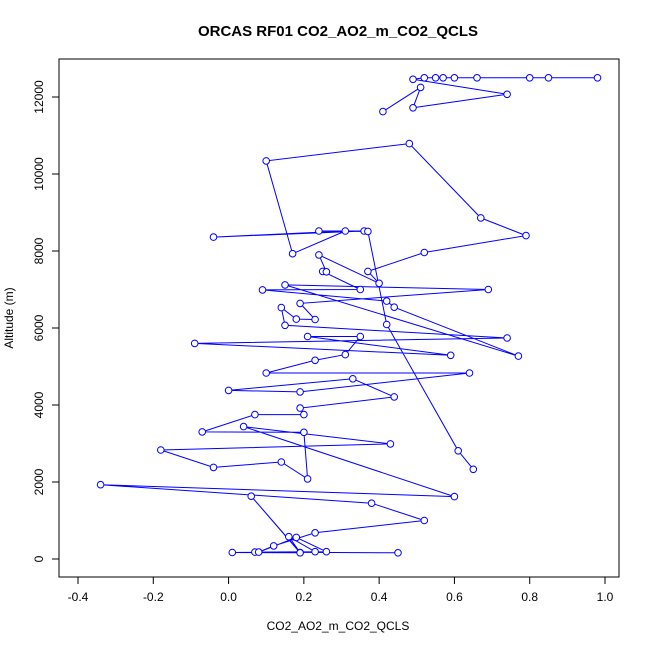 This screenshot has height=650, width=650. What do you see at coordinates (39, 250) in the screenshot?
I see `y-tick-label: 8000` at bounding box center [39, 250].